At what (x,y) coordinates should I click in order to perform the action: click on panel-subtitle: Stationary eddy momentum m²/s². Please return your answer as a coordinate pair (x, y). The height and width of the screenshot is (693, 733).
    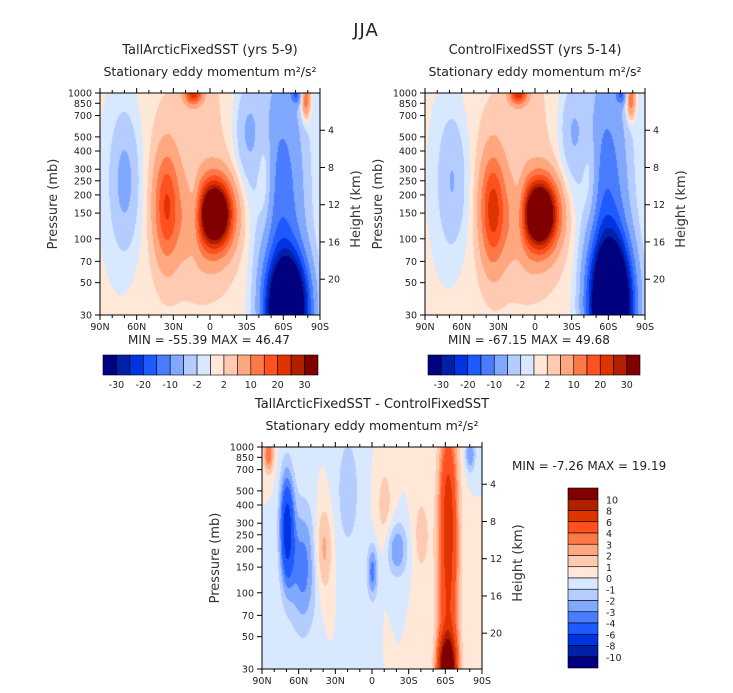
    Looking at the image, I should click on (372, 425).